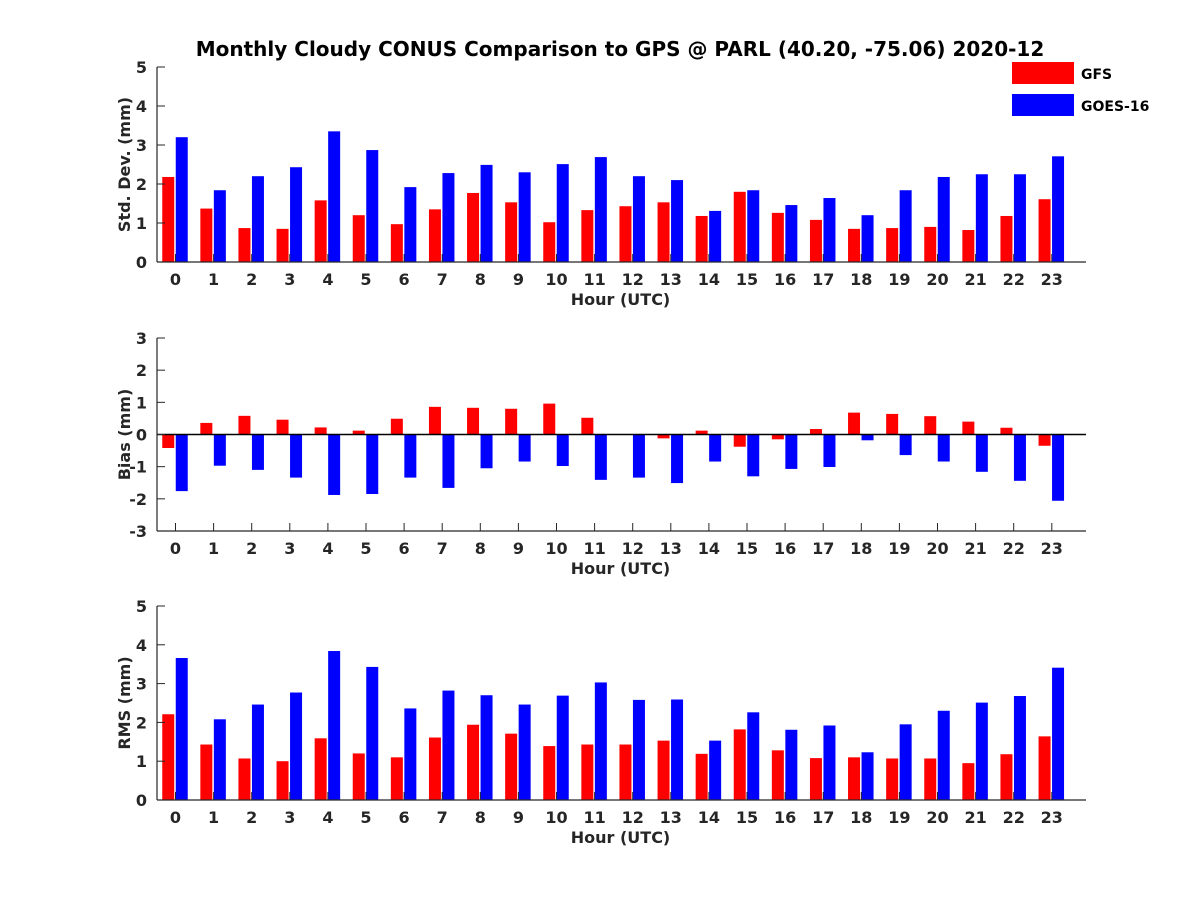  What do you see at coordinates (1014, 817) in the screenshot?
I see `x-tick-label: 22` at bounding box center [1014, 817].